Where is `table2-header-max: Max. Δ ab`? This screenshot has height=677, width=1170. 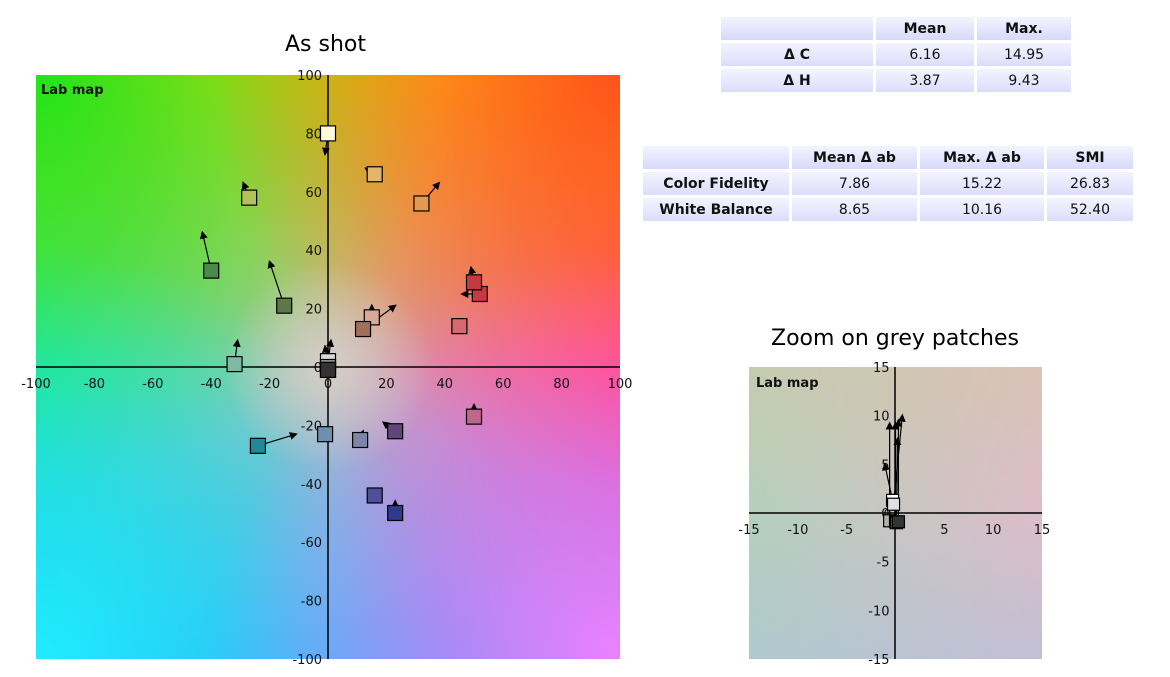 table2-header-max: Max. Δ ab is located at coordinates (982, 157).